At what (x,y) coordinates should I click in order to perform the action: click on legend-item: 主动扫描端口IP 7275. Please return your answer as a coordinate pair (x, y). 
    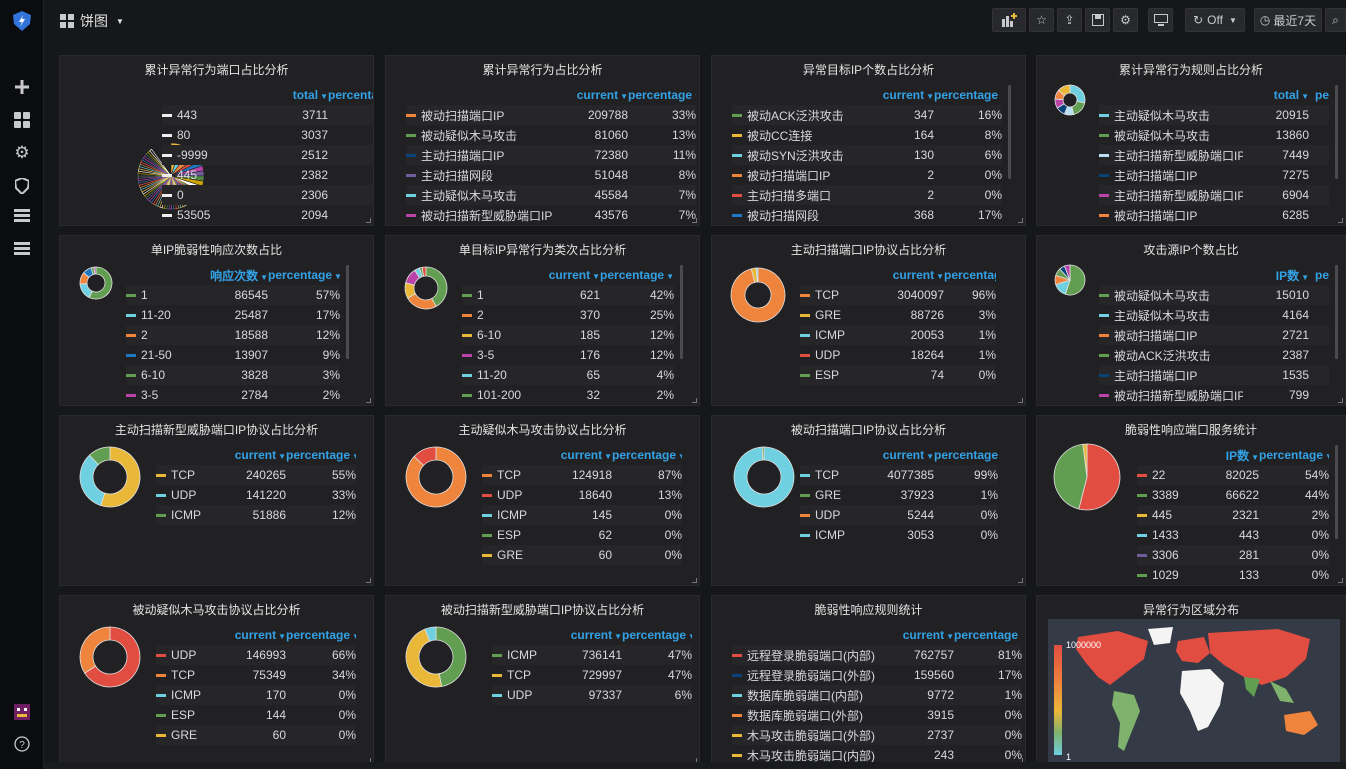
    Looking at the image, I should click on (1214, 175).